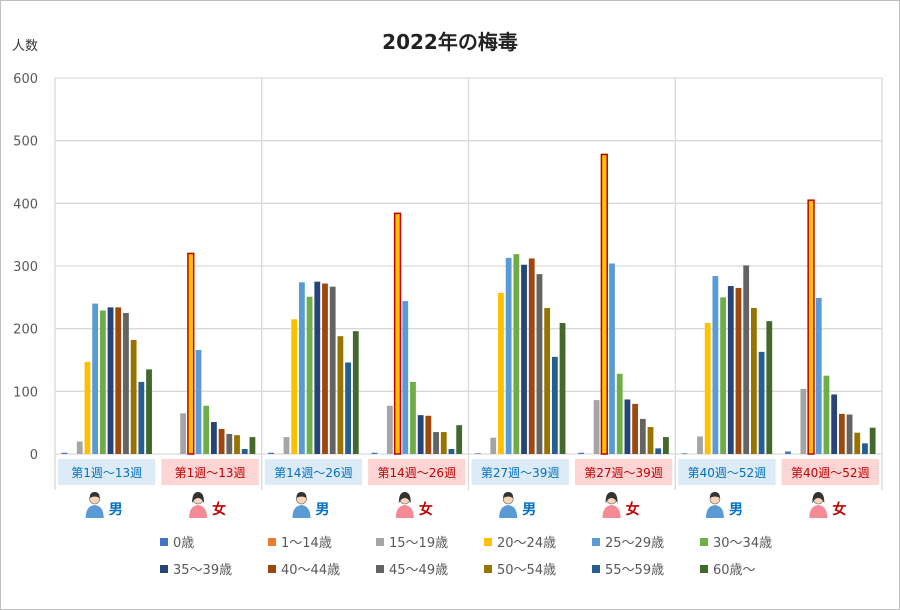 Image resolution: width=900 pixels, height=610 pixels. Describe the element at coordinates (526, 543) in the screenshot. I see `legend-label: 20〜24歳` at that location.